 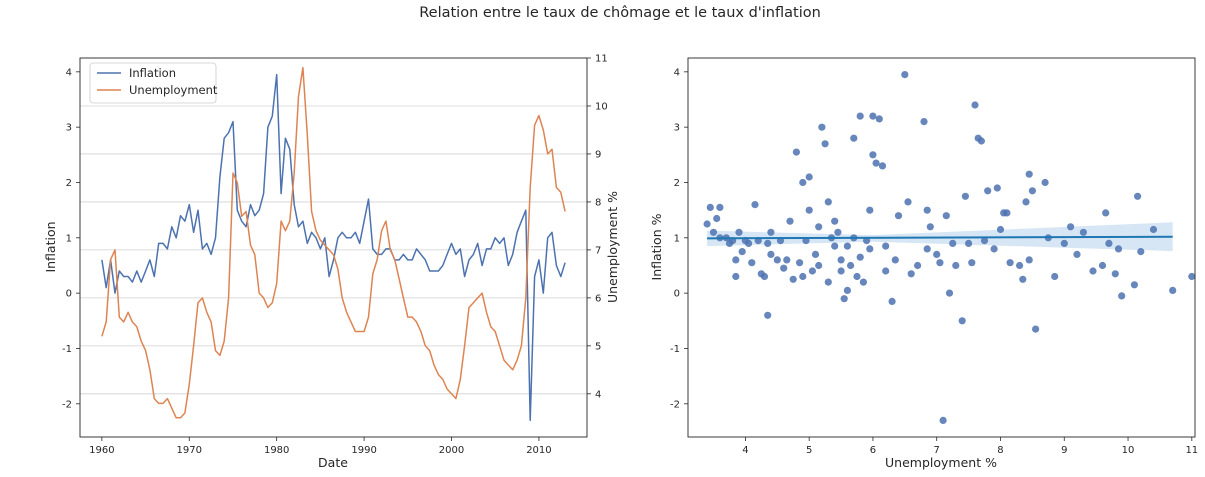 What do you see at coordinates (745, 450) in the screenshot?
I see `scatter-x-tick-4-label: 4` at bounding box center [745, 450].